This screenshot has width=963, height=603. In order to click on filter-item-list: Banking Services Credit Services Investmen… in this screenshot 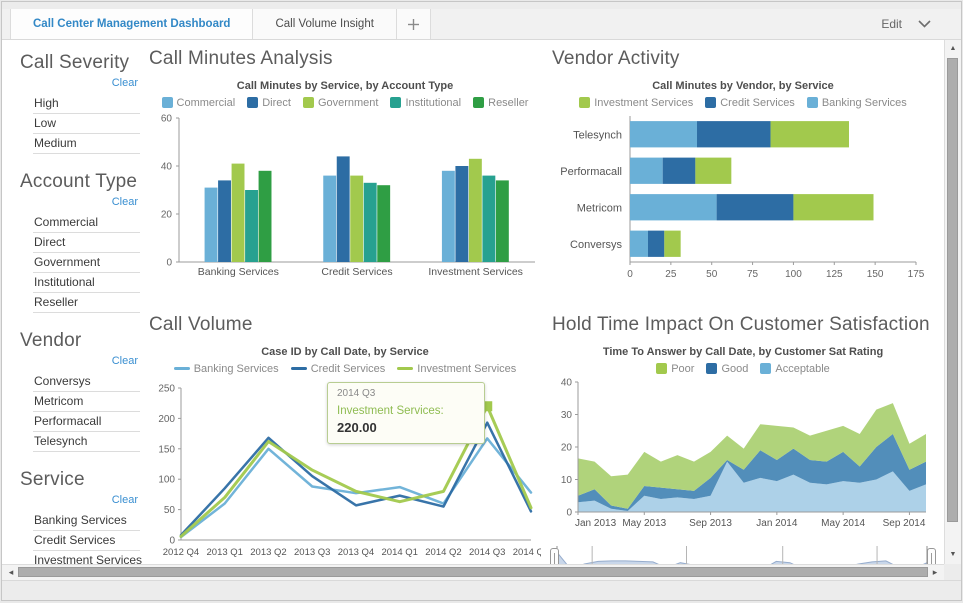, I will do `click(87, 541)`.